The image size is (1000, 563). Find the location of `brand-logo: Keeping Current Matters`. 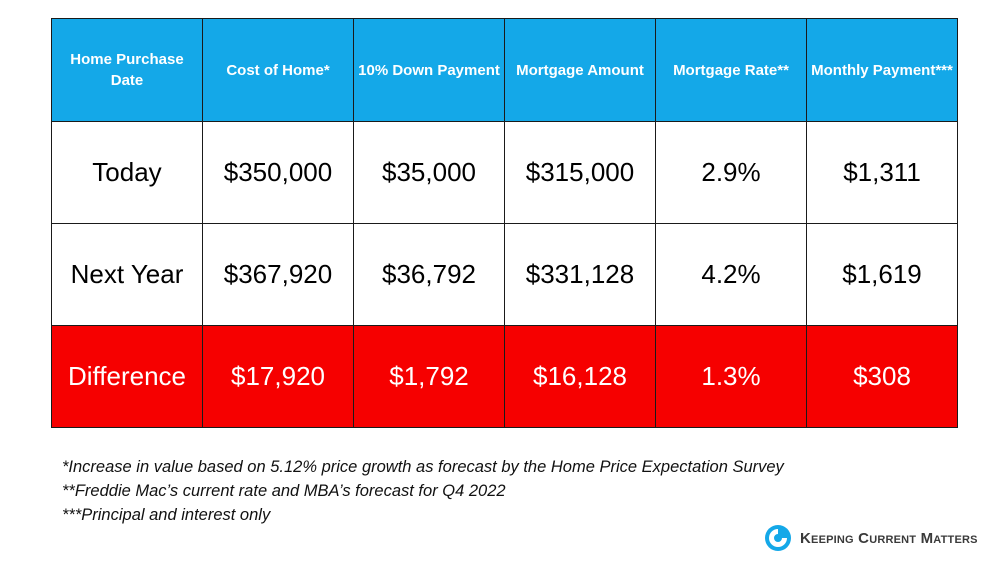

brand-logo: Keeping Current Matters is located at coordinates (871, 538).